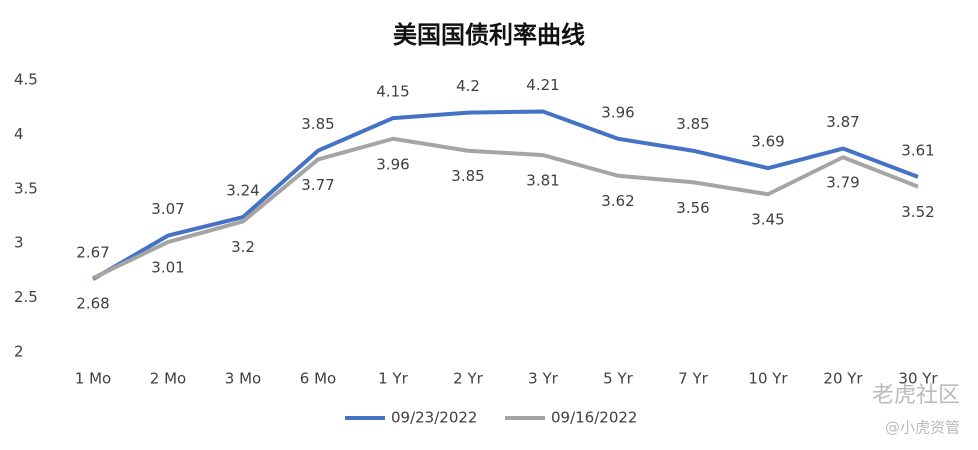  What do you see at coordinates (19, 352) in the screenshot?
I see `y-tick-label: 2` at bounding box center [19, 352].